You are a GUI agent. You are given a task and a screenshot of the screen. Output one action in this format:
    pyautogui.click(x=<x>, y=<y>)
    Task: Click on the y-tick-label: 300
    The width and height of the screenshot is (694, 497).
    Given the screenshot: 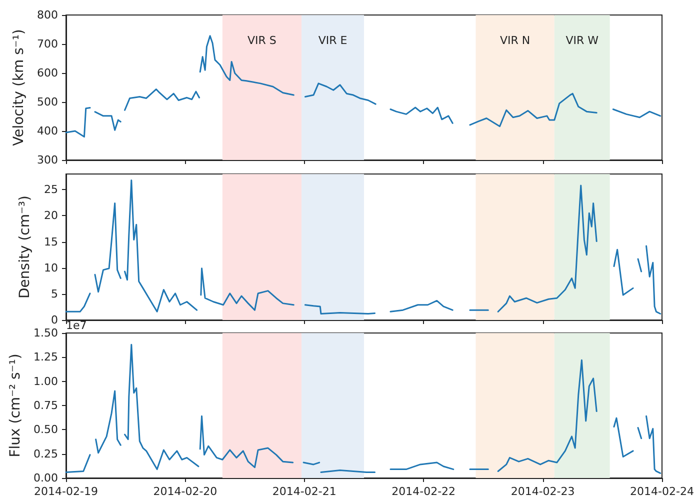 What is the action you would take?
    pyautogui.click(x=47, y=160)
    